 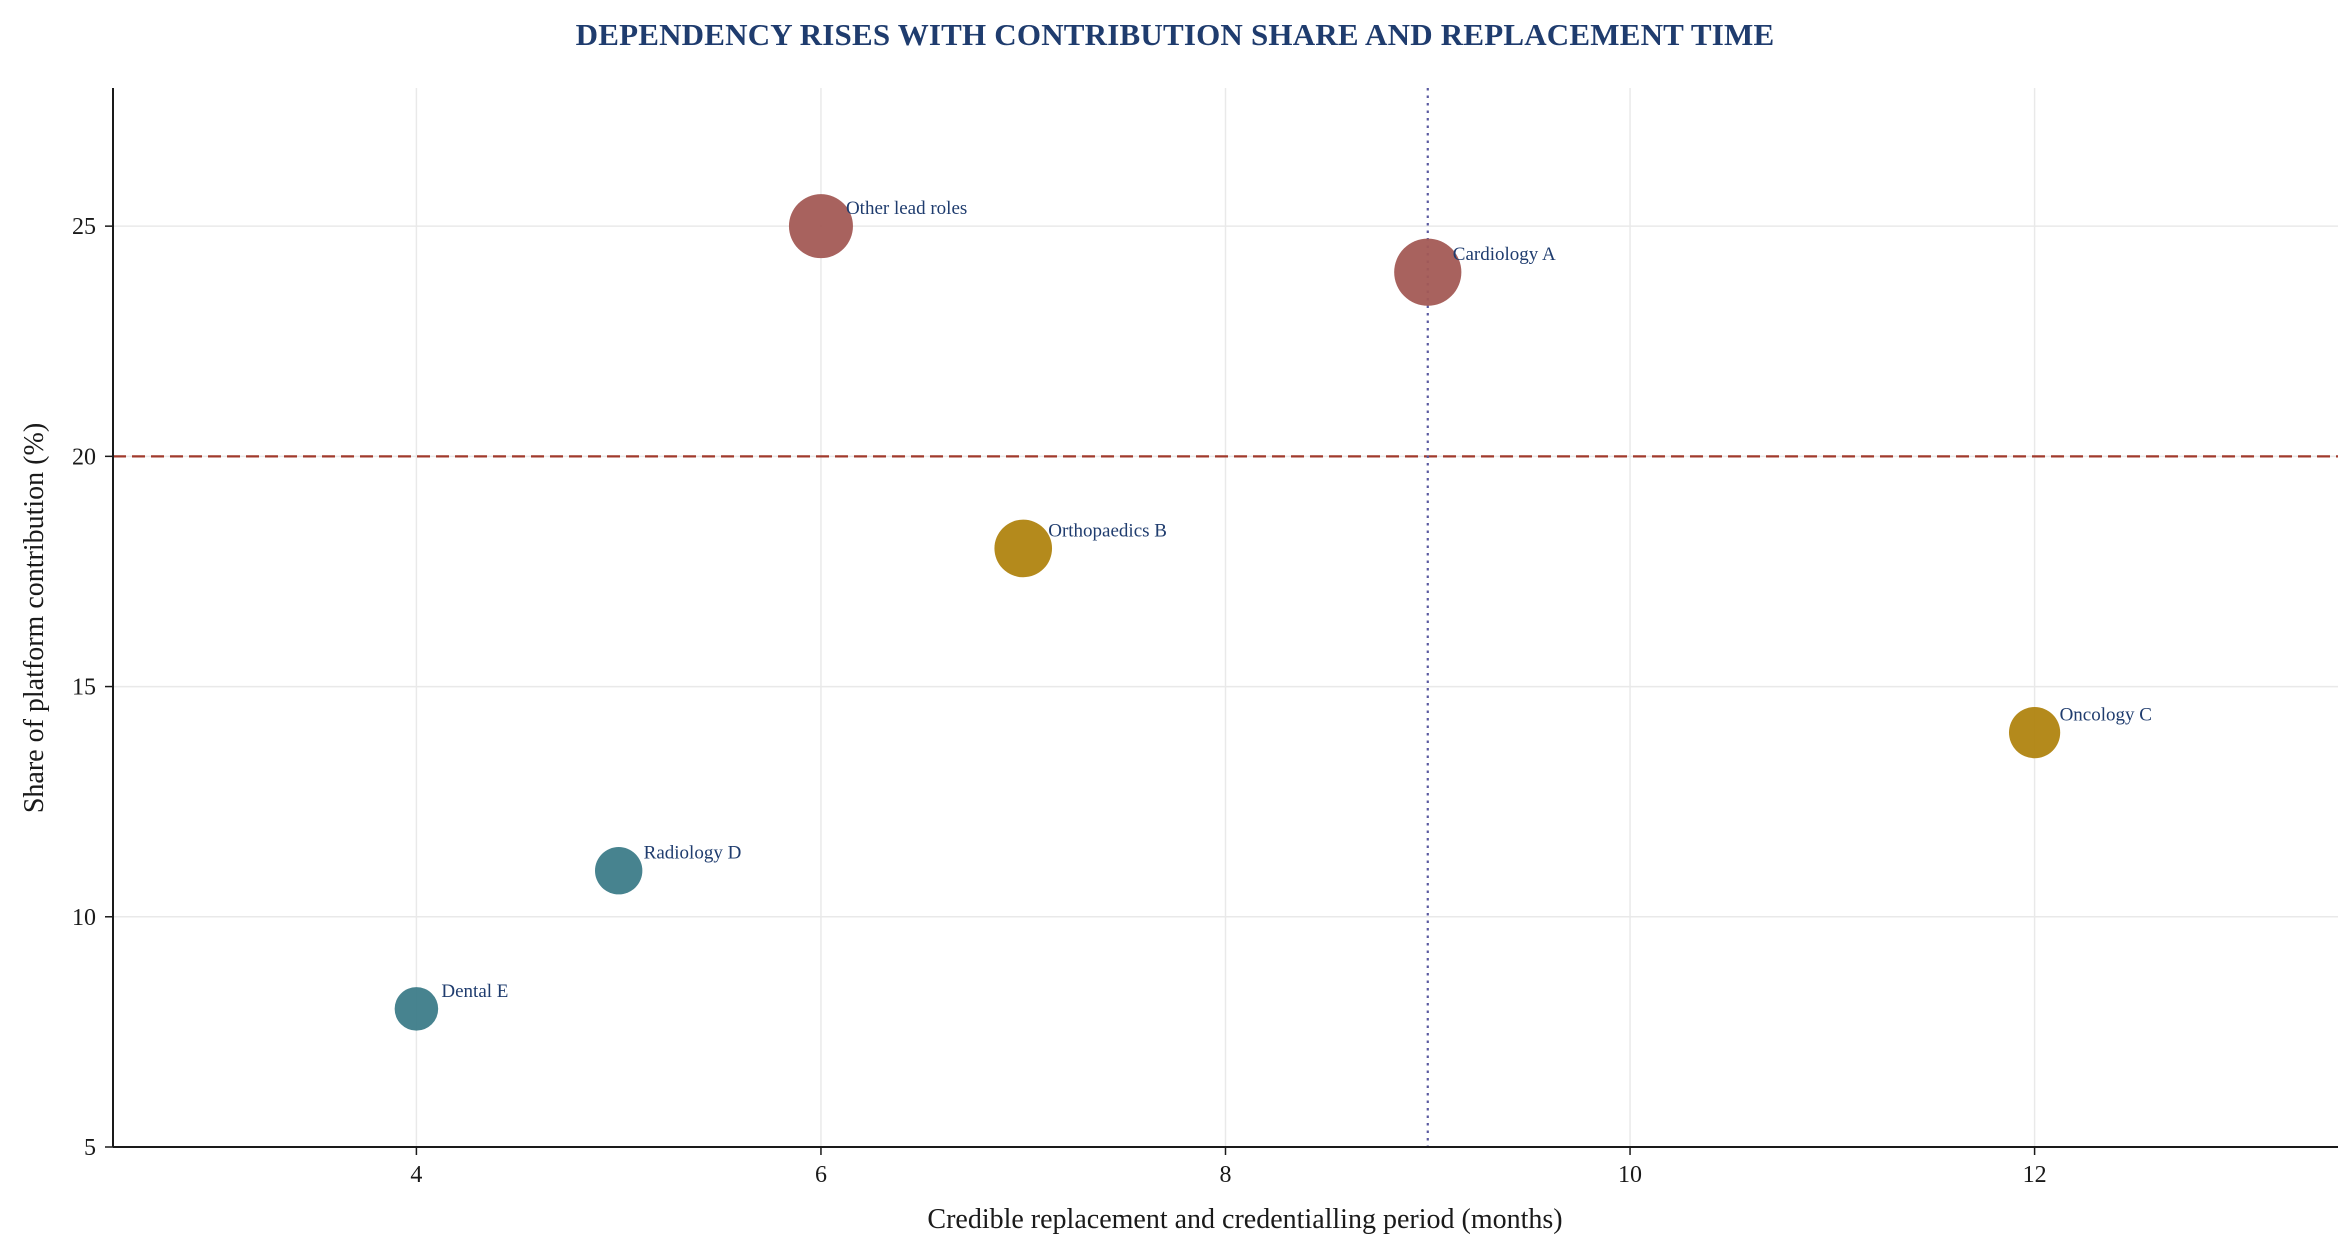 I want to click on y-tick-label: 20, so click(x=84, y=457).